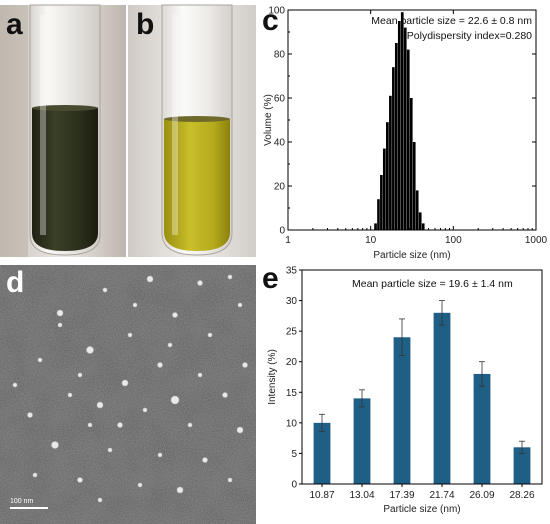 Image resolution: width=550 pixels, height=524 pixels. I want to click on photo-b, so click(192, 130).